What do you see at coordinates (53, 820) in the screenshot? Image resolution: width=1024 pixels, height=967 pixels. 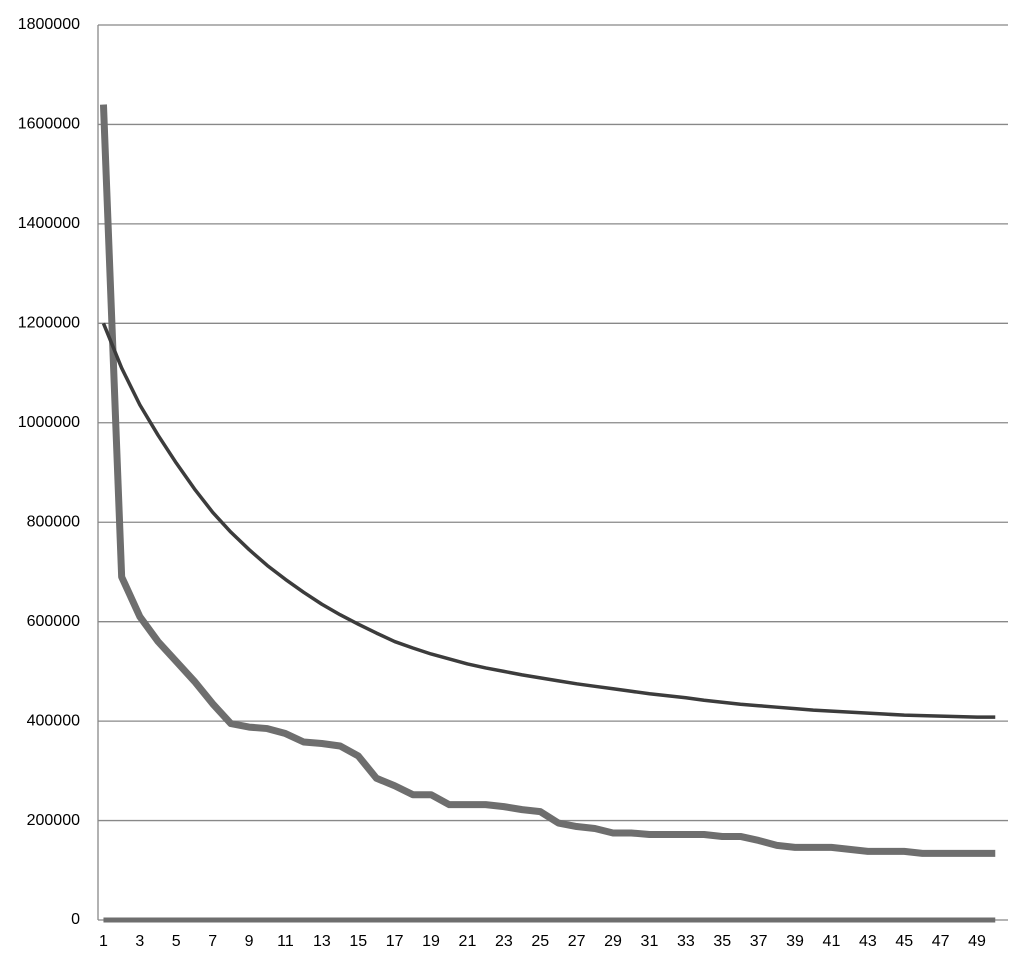 I see `y-tick-label: 200000` at bounding box center [53, 820].